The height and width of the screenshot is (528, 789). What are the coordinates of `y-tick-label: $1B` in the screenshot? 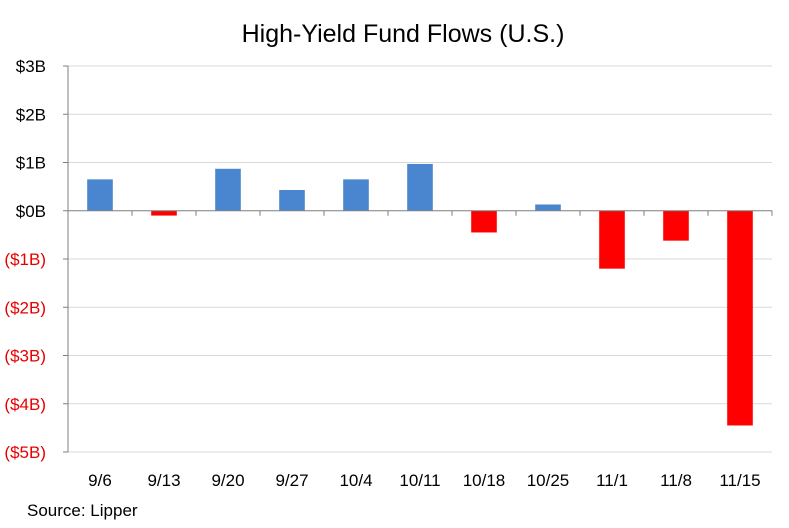 It's located at (31, 163).